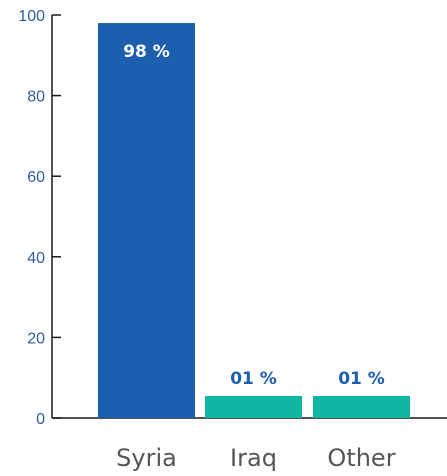  What do you see at coordinates (36, 338) in the screenshot?
I see `y-tick-label: 20` at bounding box center [36, 338].